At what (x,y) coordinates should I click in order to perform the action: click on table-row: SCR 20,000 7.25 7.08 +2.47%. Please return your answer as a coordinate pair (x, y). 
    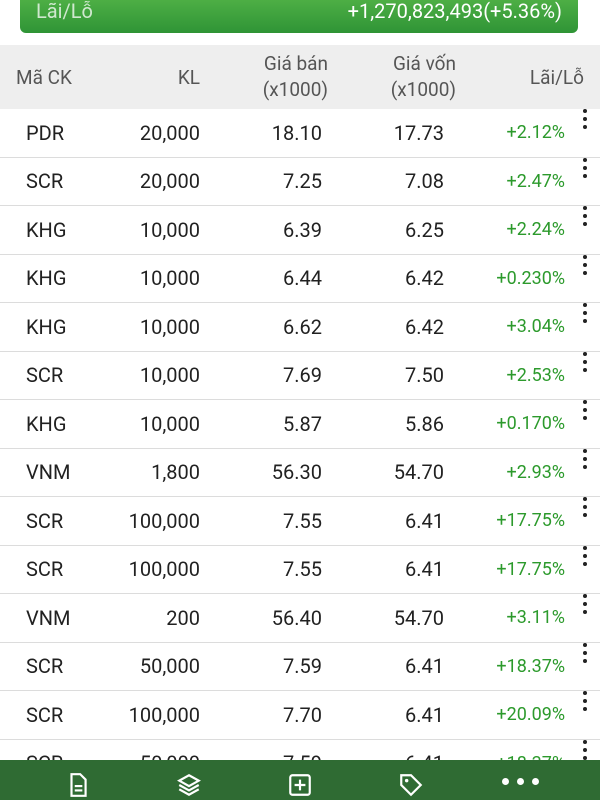
    Looking at the image, I should click on (300, 181).